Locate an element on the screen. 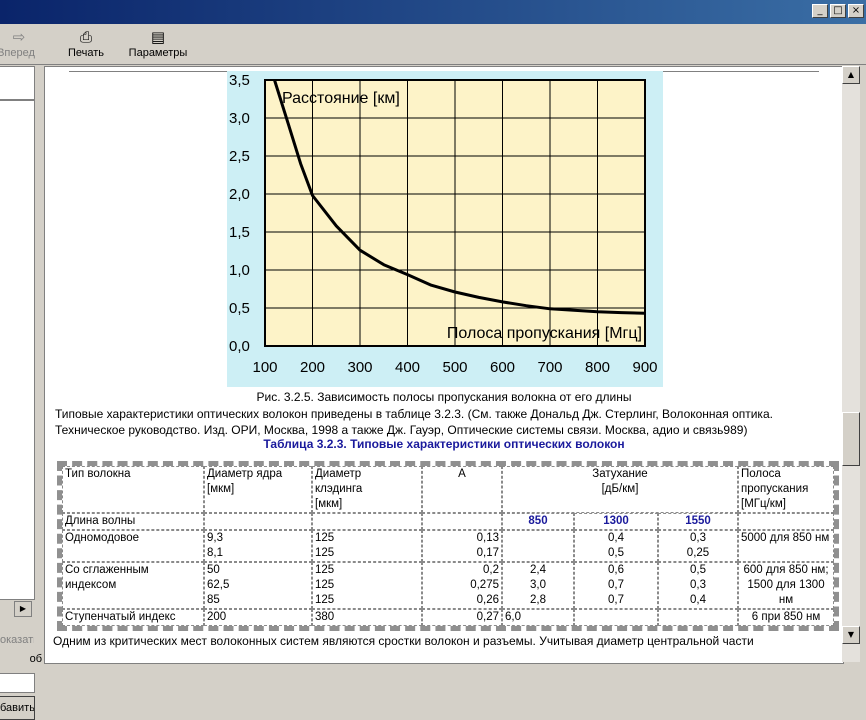 Image resolution: width=866 pixels, height=720 pixels. x-axis-annotation: Полоса пропускания [Мгц] is located at coordinates (544, 333).